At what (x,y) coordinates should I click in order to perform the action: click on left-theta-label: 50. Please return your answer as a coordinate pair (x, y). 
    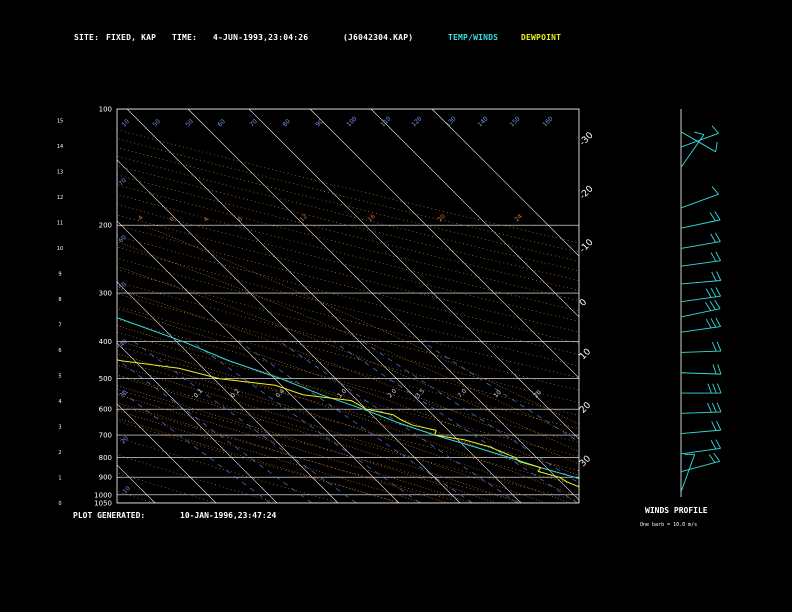
    Looking at the image, I should click on (122, 286).